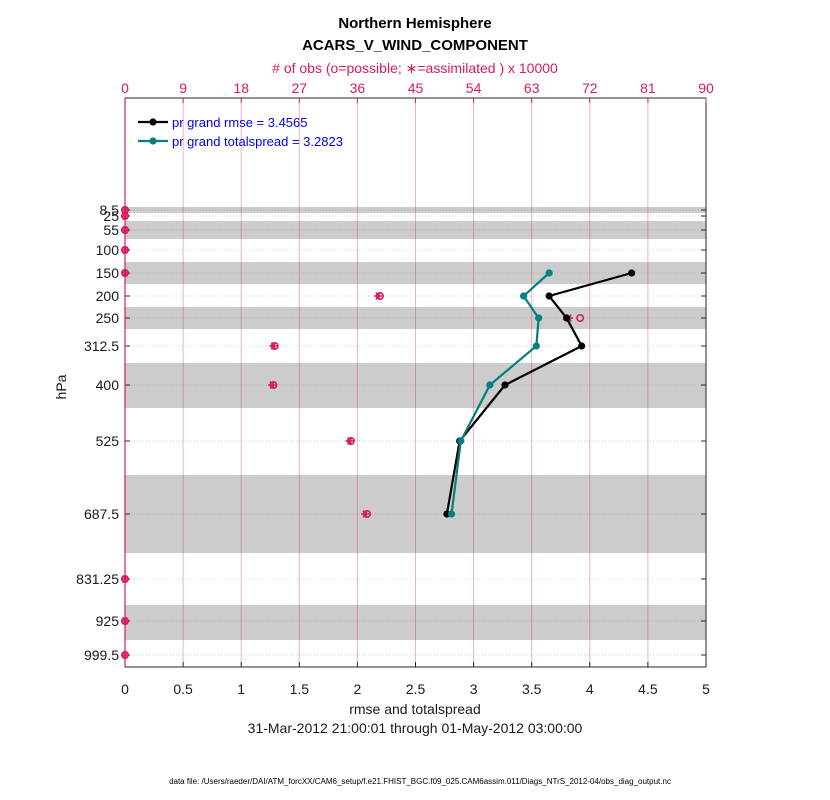  What do you see at coordinates (111, 216) in the screenshot?
I see `y-axis-tick-label: 25` at bounding box center [111, 216].